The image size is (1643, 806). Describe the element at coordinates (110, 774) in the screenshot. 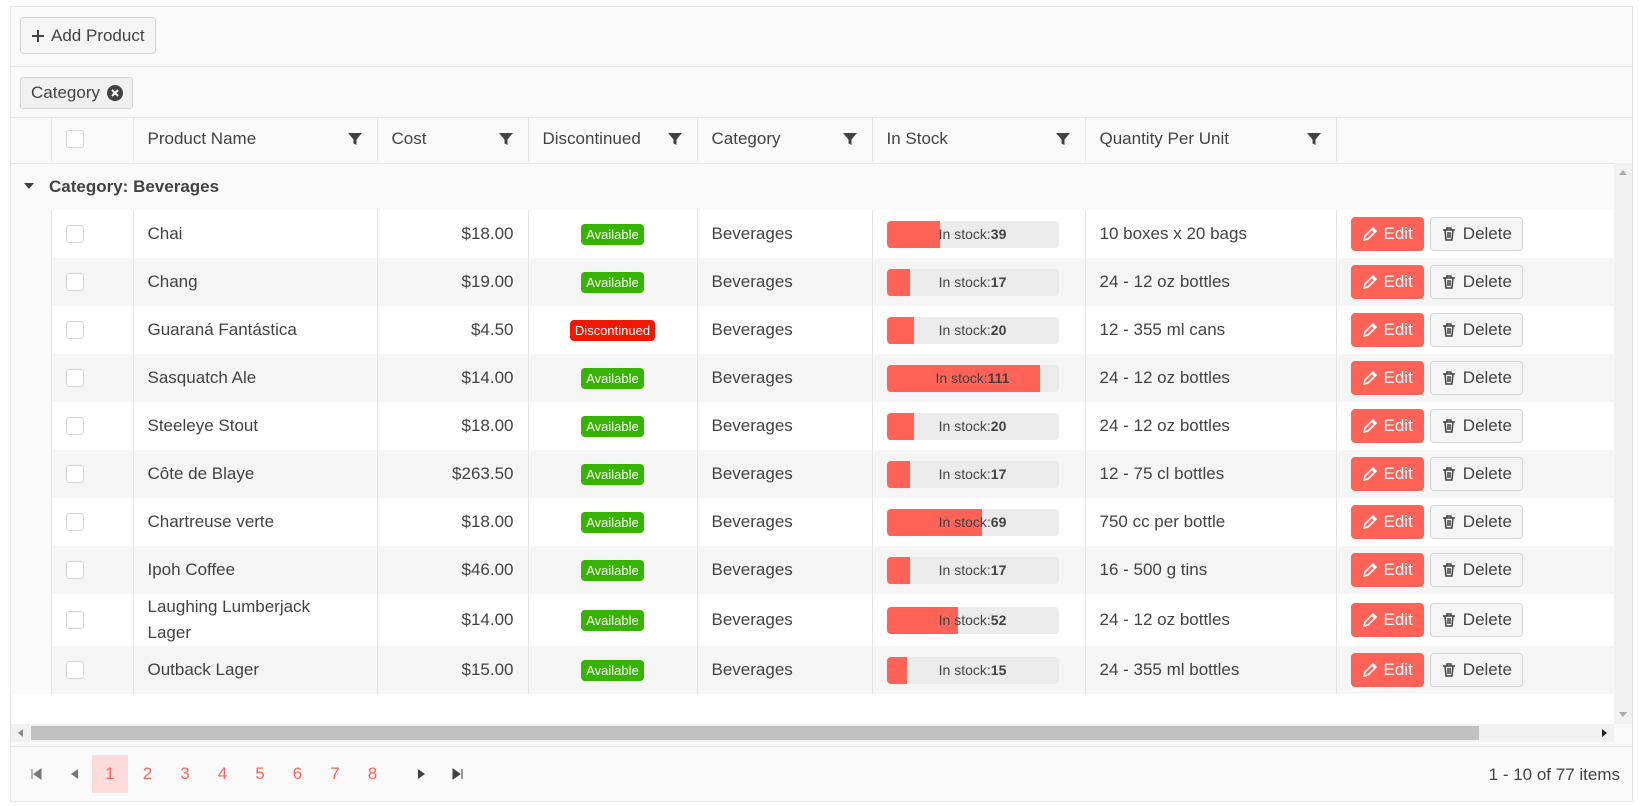

I see `page-number: 1` at that location.